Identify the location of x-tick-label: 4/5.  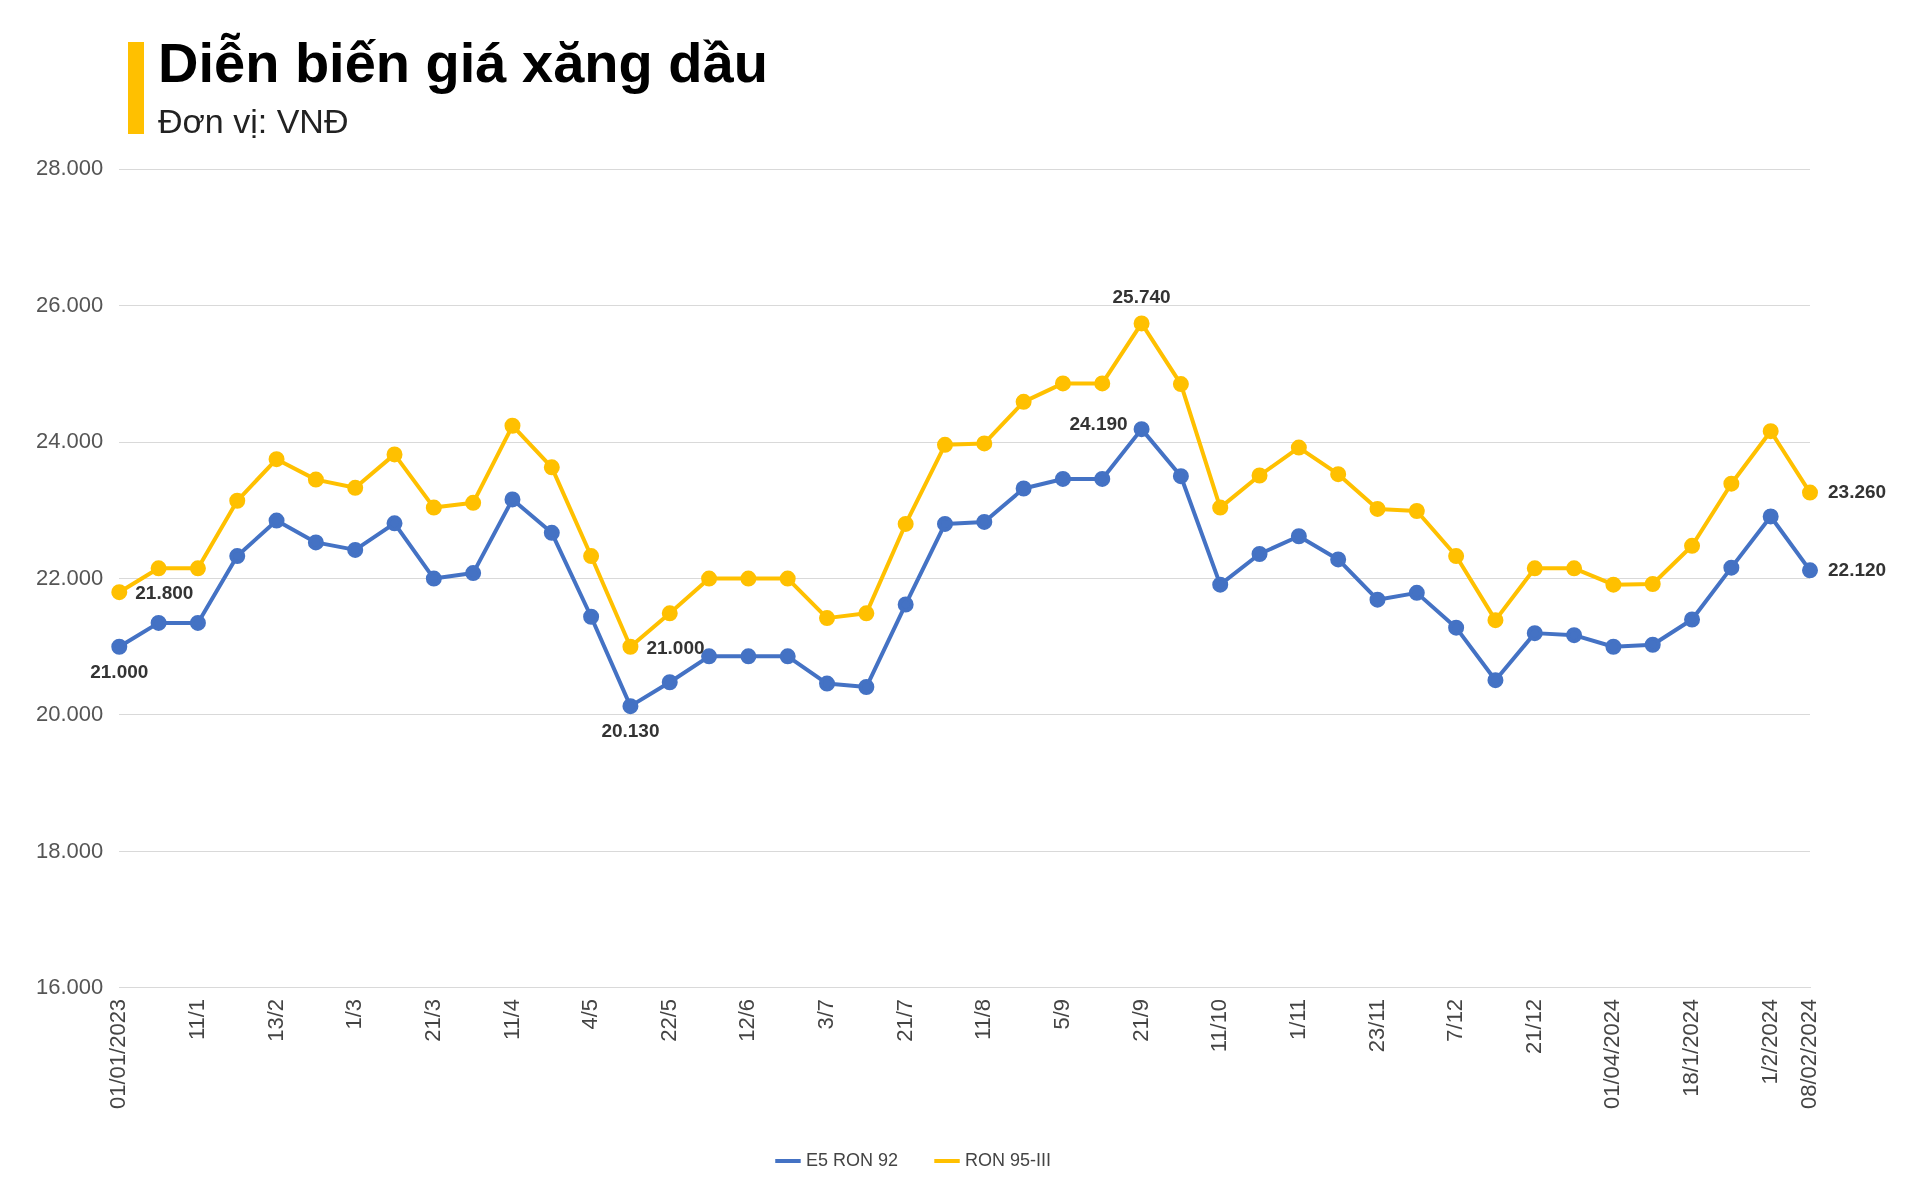
(590, 1014).